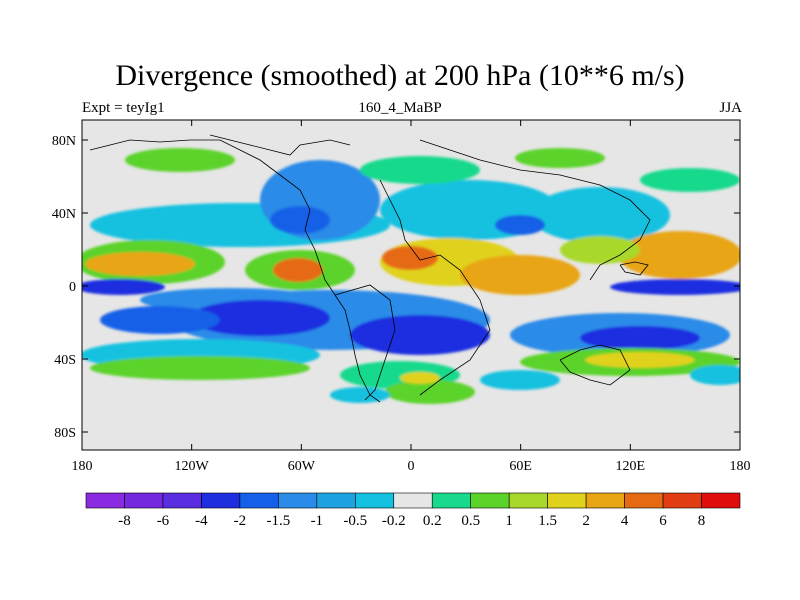  What do you see at coordinates (470, 521) in the screenshot?
I see `colorbar-label: 0.5` at bounding box center [470, 521].